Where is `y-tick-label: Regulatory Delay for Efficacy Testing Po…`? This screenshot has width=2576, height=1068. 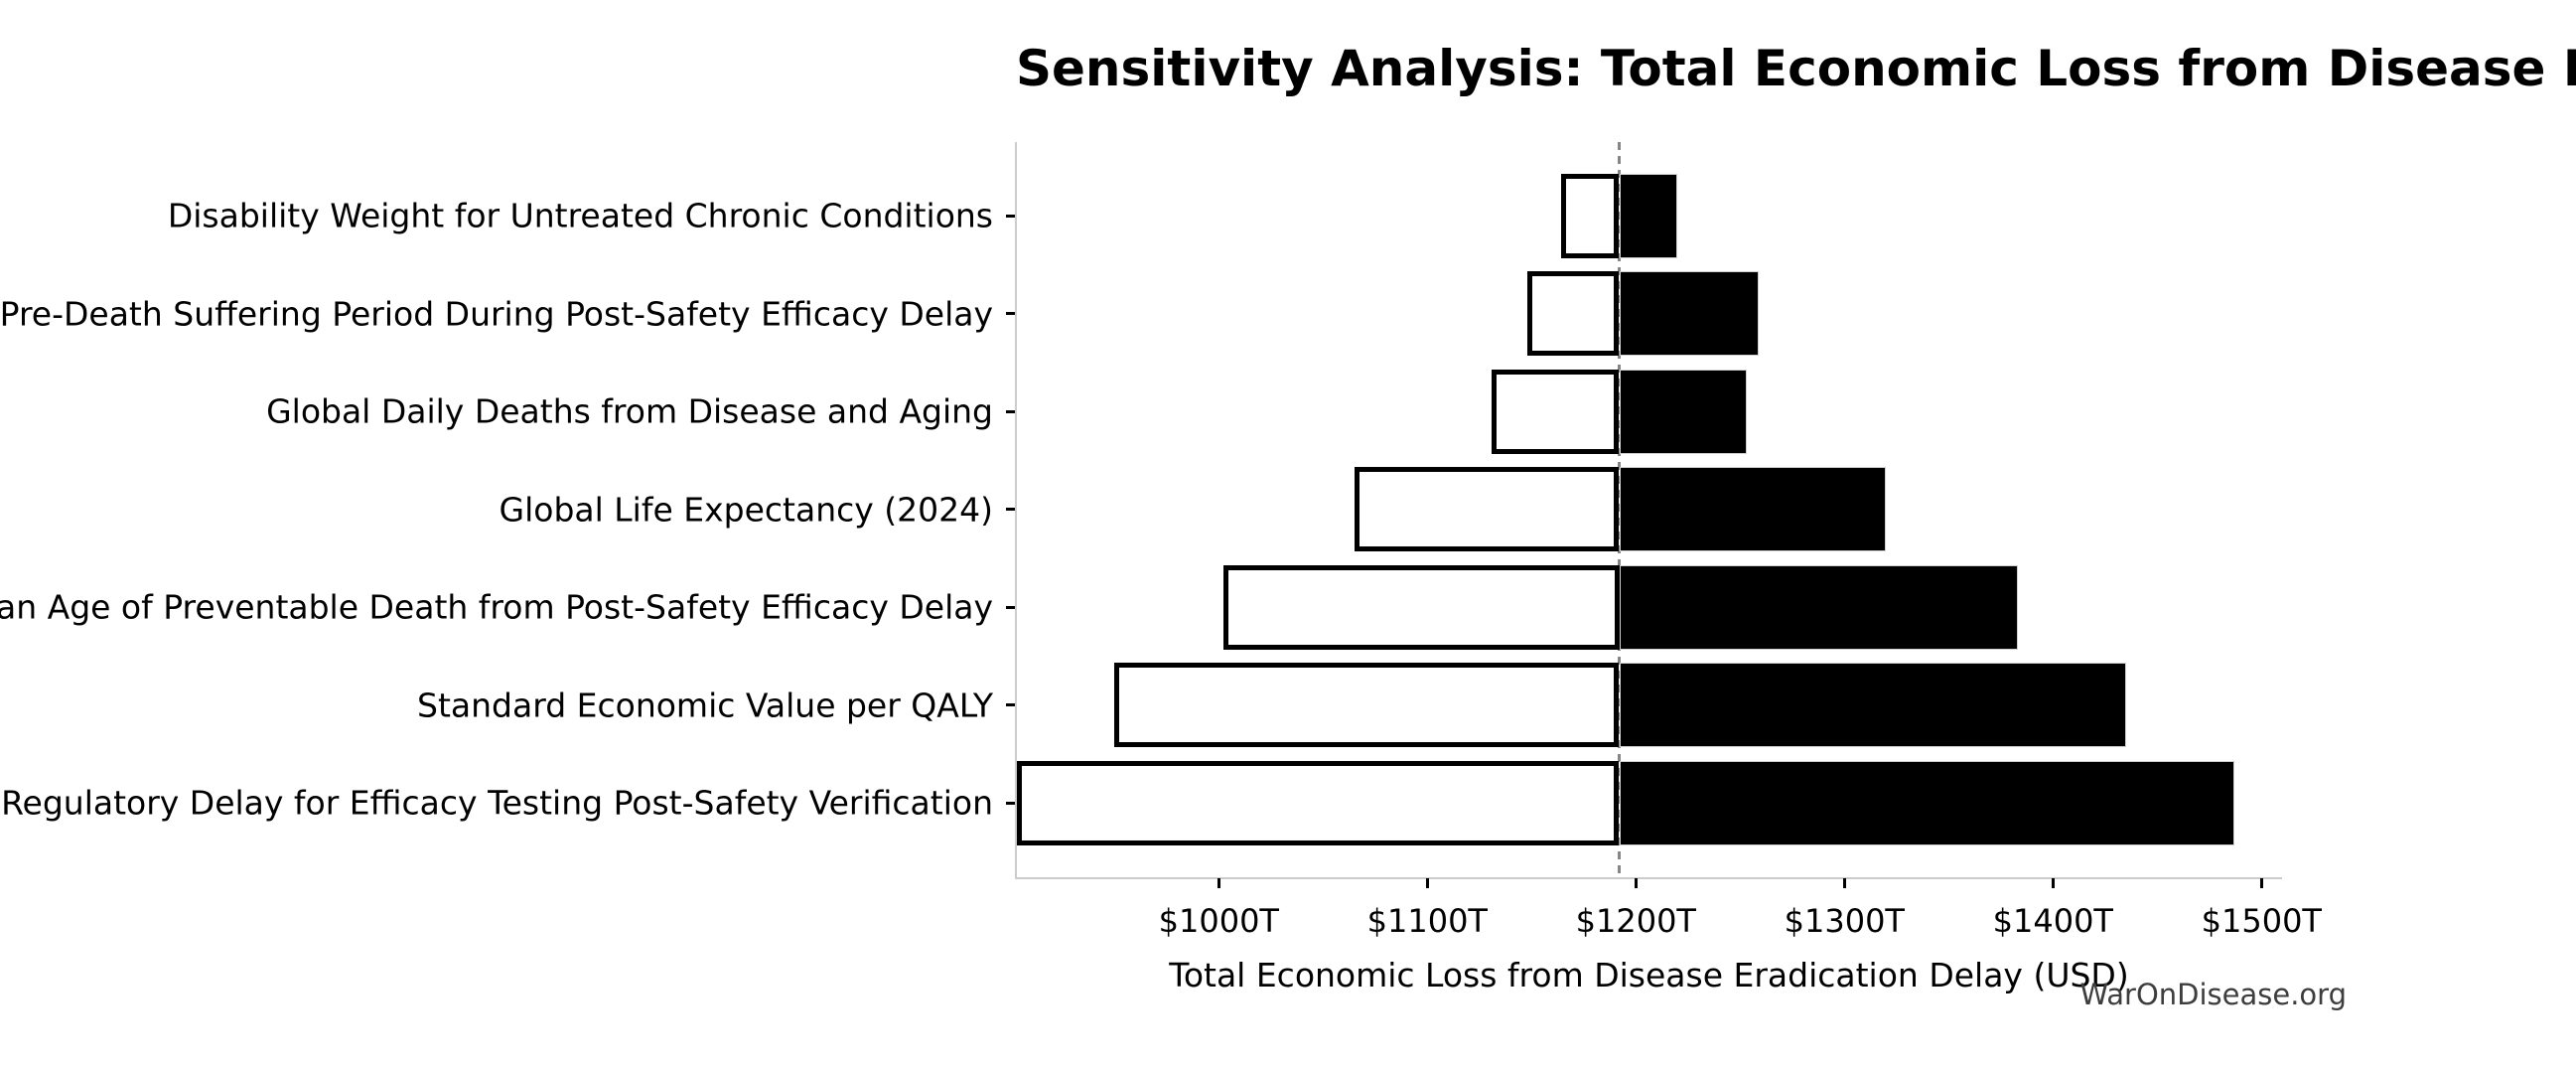
y-tick-label: Regulatory Delay for Efficacy Testing Po… is located at coordinates (497, 803).